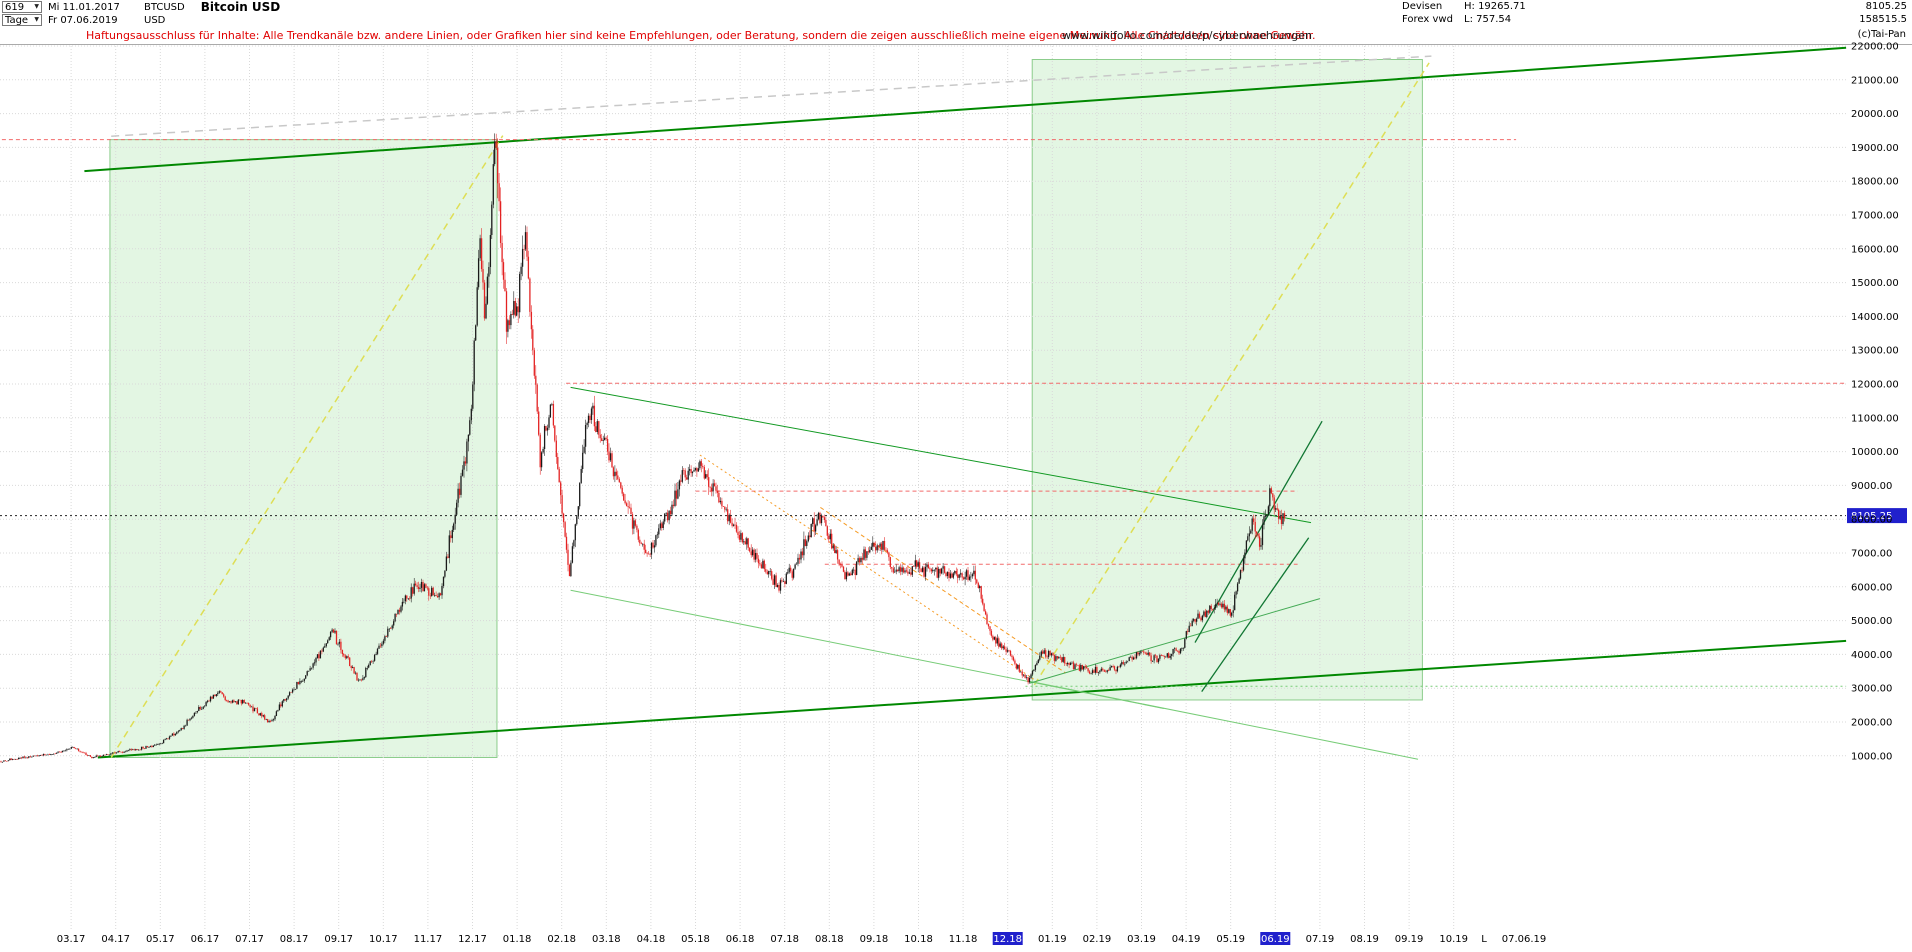 Image resolution: width=1912 pixels, height=952 pixels. I want to click on y-axis-label: 11000.00, so click(1875, 418).